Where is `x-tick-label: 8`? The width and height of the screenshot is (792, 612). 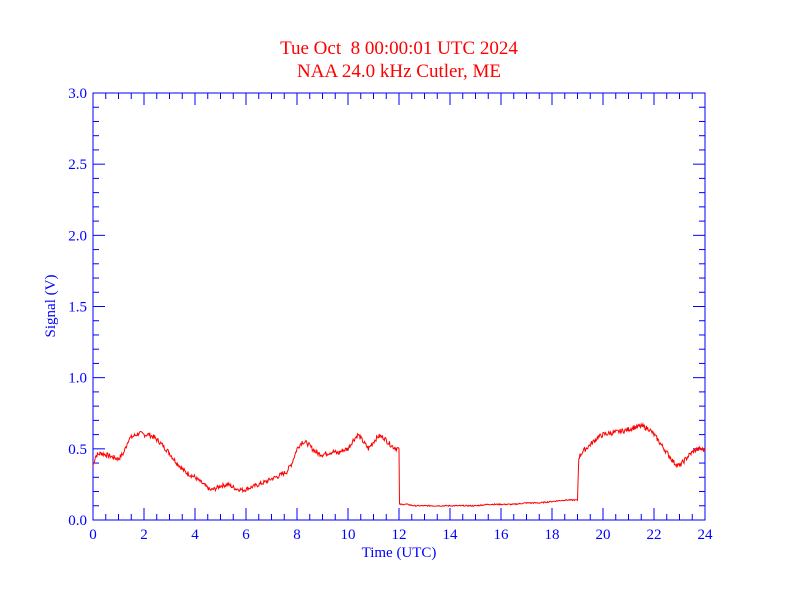 x-tick-label: 8 is located at coordinates (297, 535).